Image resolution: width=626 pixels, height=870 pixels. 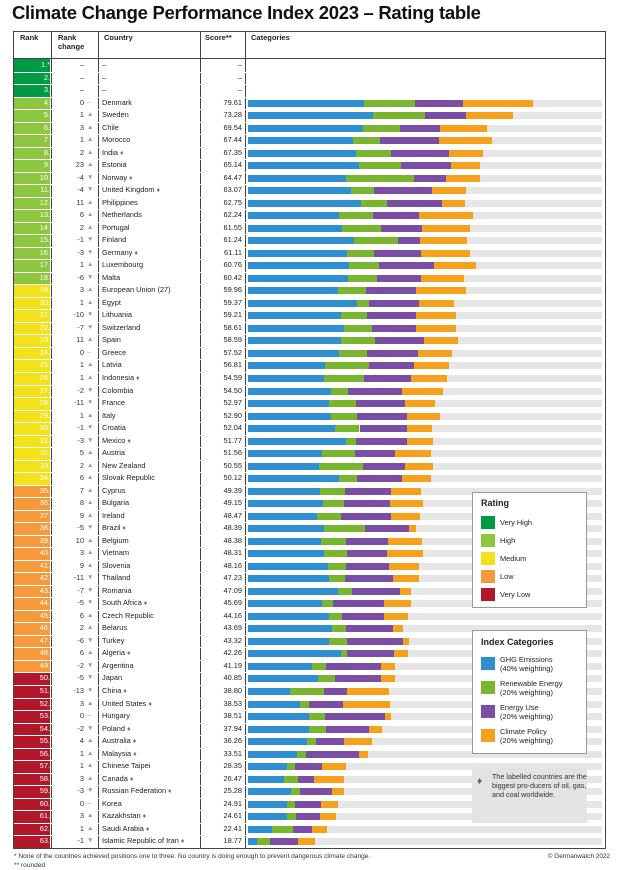 What do you see at coordinates (46, 152) in the screenshot?
I see `rank-cell: 8.` at bounding box center [46, 152].